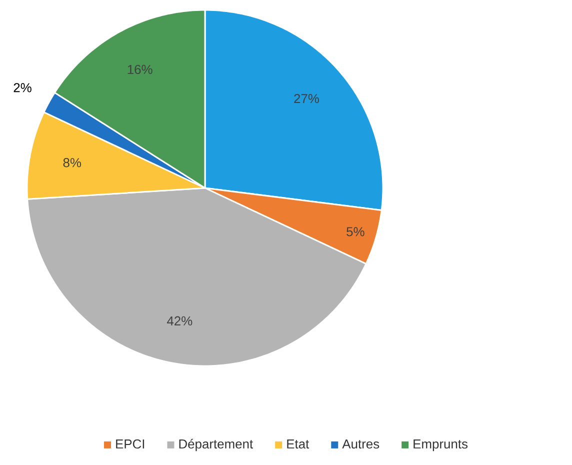 This screenshot has height=465, width=572. Describe the element at coordinates (441, 446) in the screenshot. I see `legend-label: Emprunts` at that location.